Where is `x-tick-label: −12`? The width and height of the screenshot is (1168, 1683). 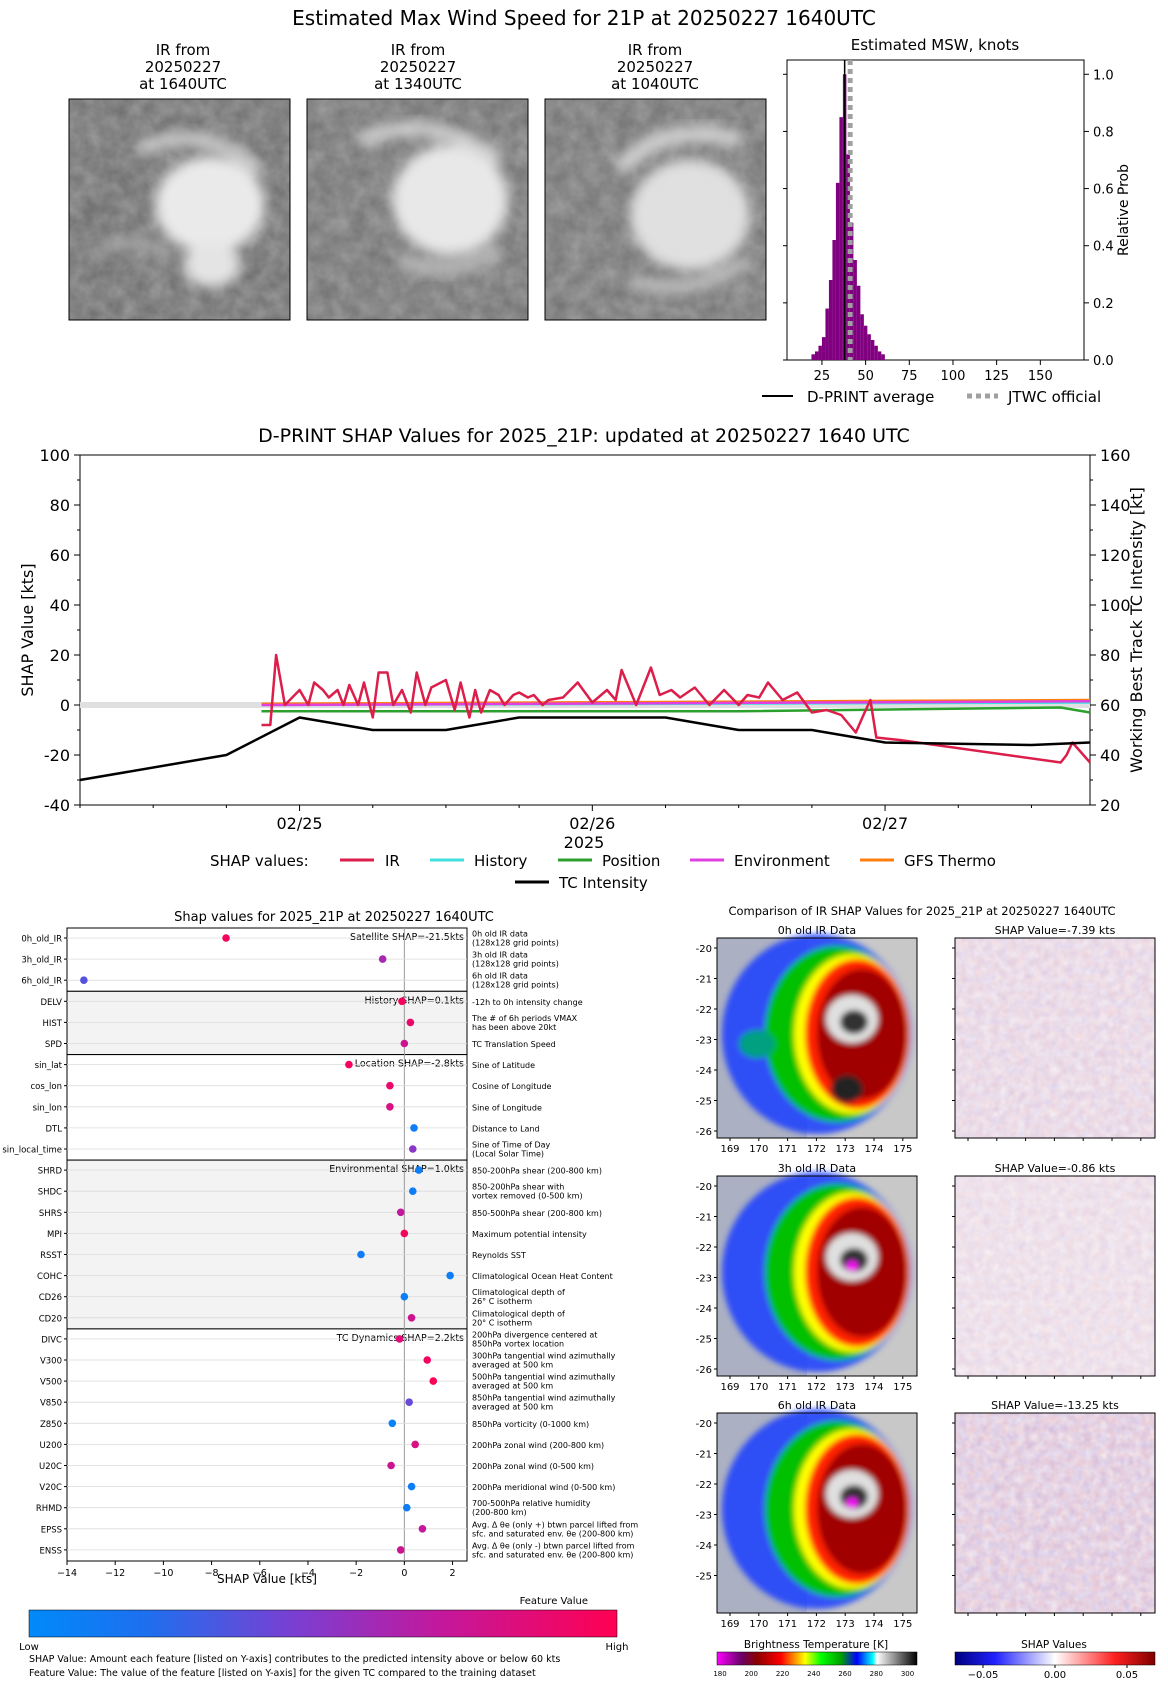
x-tick-label: −12 is located at coordinates (115, 1573).